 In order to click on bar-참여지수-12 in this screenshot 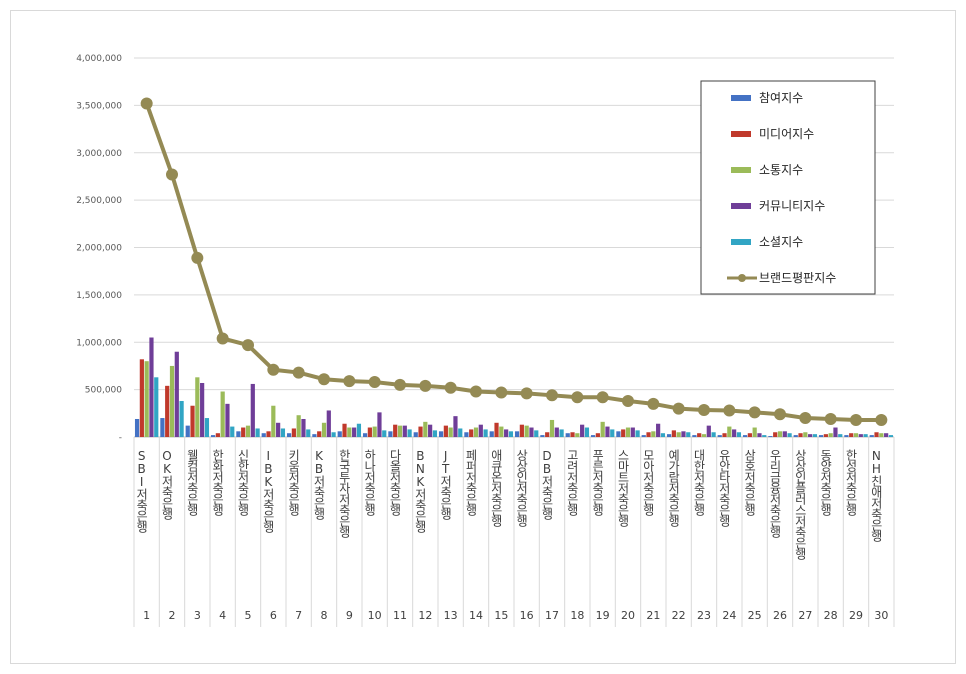, I will do `click(415, 434)`.